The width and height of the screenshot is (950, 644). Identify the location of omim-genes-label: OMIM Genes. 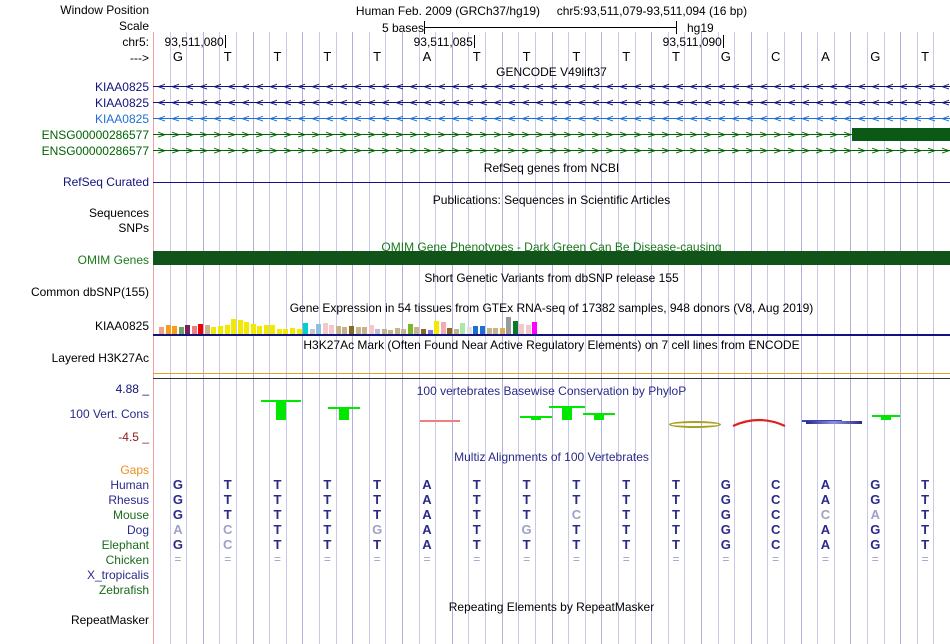
(113, 260).